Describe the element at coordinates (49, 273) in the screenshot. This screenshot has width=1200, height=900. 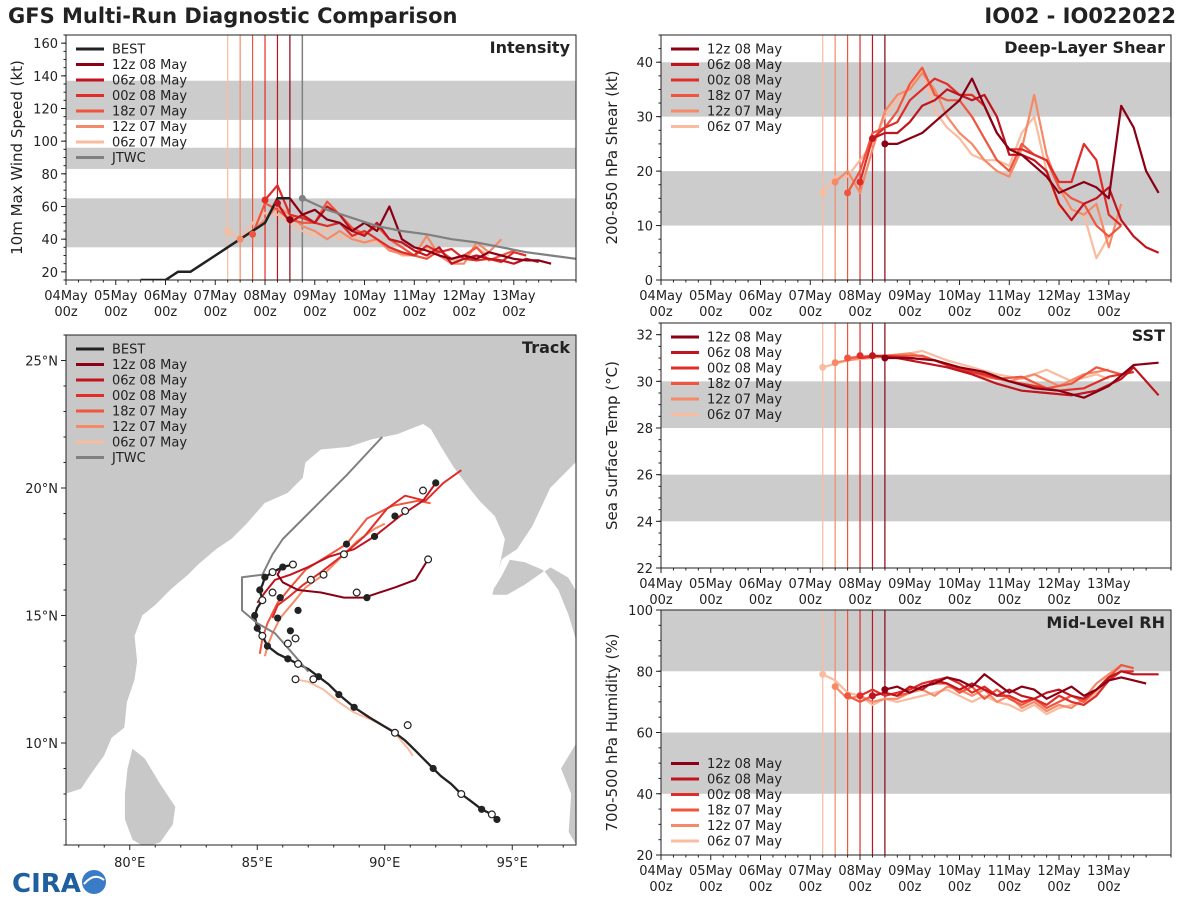
I see `intensity-ytick-label: 20` at that location.